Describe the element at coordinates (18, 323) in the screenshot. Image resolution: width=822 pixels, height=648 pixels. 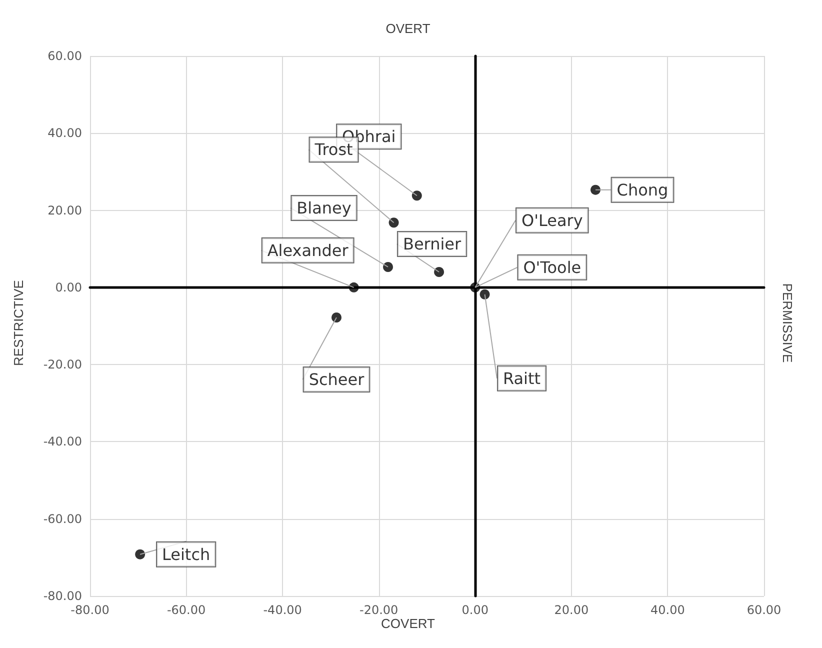
I see `text: RESTRICTIVE` at that location.